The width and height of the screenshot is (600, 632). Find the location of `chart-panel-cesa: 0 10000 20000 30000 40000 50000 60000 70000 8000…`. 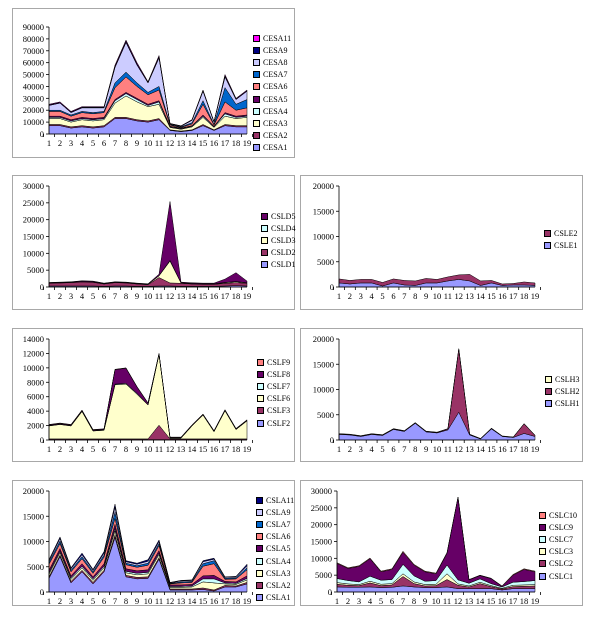

chart-panel-cesa: 0 10000 20000 30000 40000 50000 60000 70000 8000… is located at coordinates (153, 83).